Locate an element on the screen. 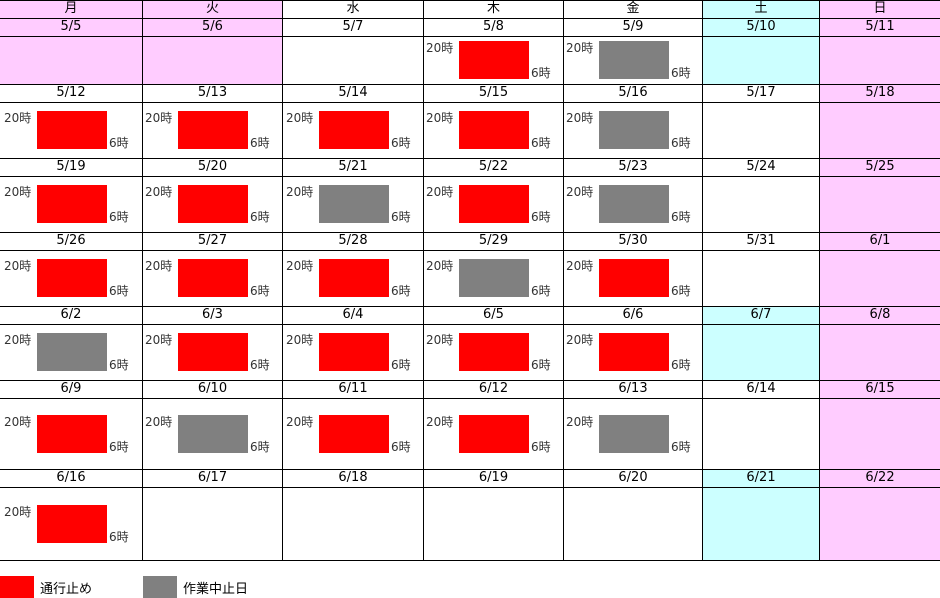  date-header-cell: 6/21 is located at coordinates (761, 478).